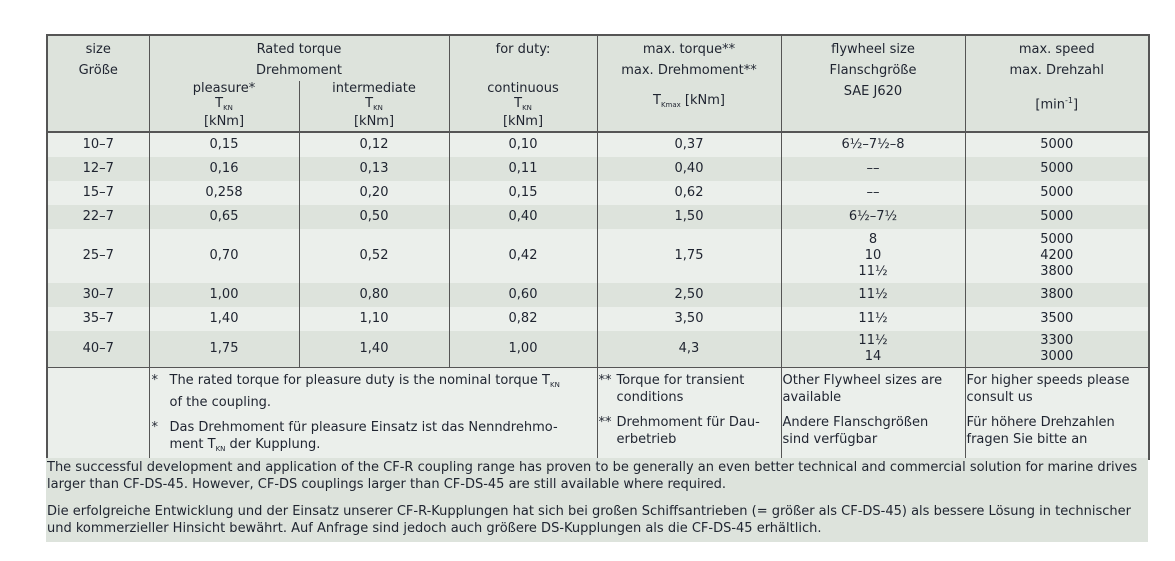  What do you see at coordinates (523, 349) in the screenshot?
I see `cell-continuous: 1,00` at bounding box center [523, 349].